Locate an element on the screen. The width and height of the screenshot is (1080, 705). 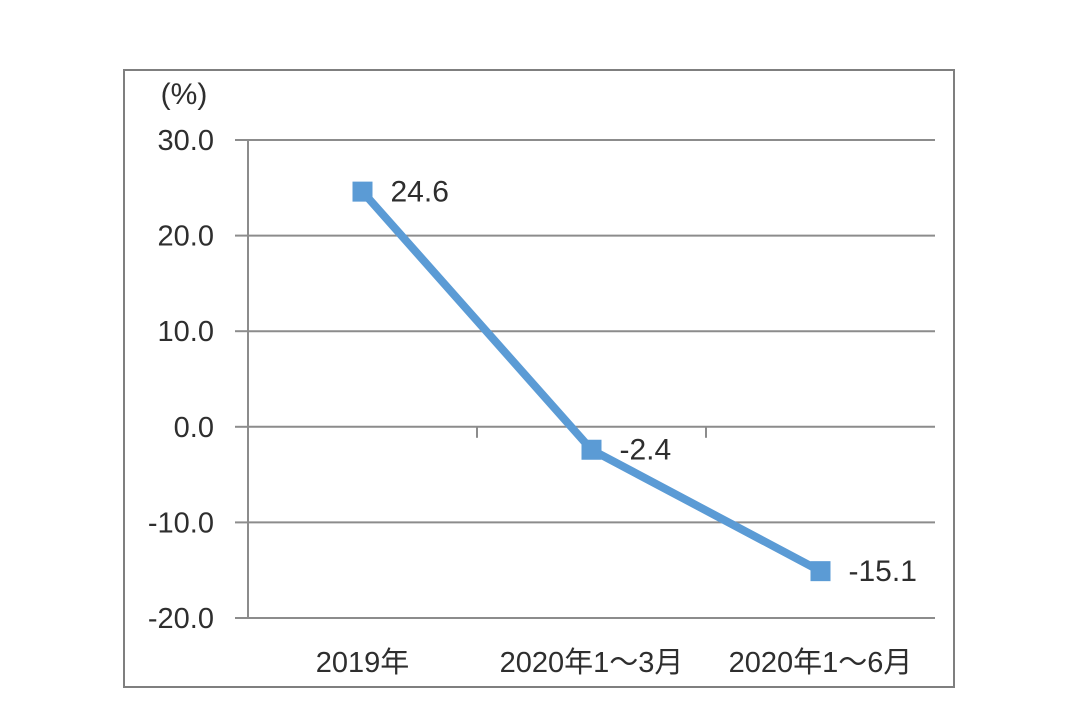
data-label: 24.6 is located at coordinates (420, 192).